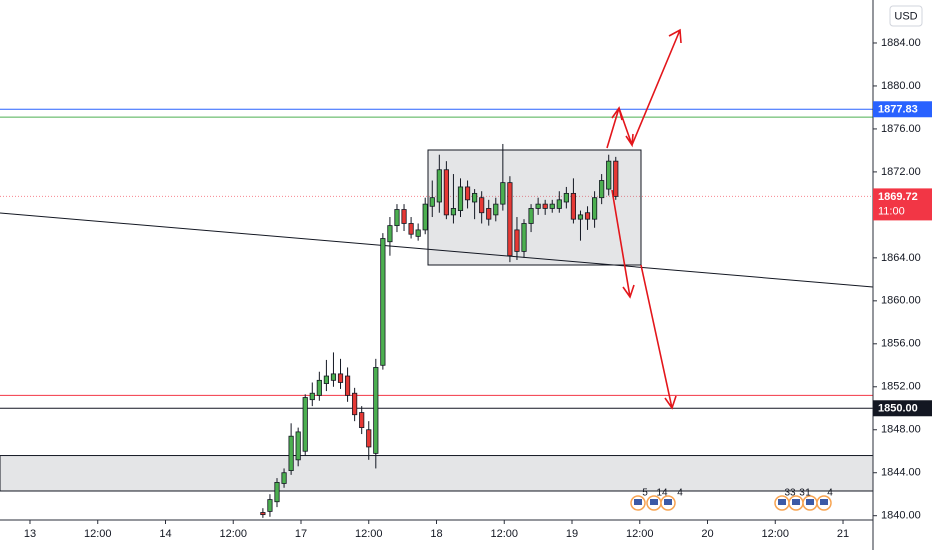 This screenshot has height=550, width=932. I want to click on y-tick-label: 1856.00, so click(901, 344).